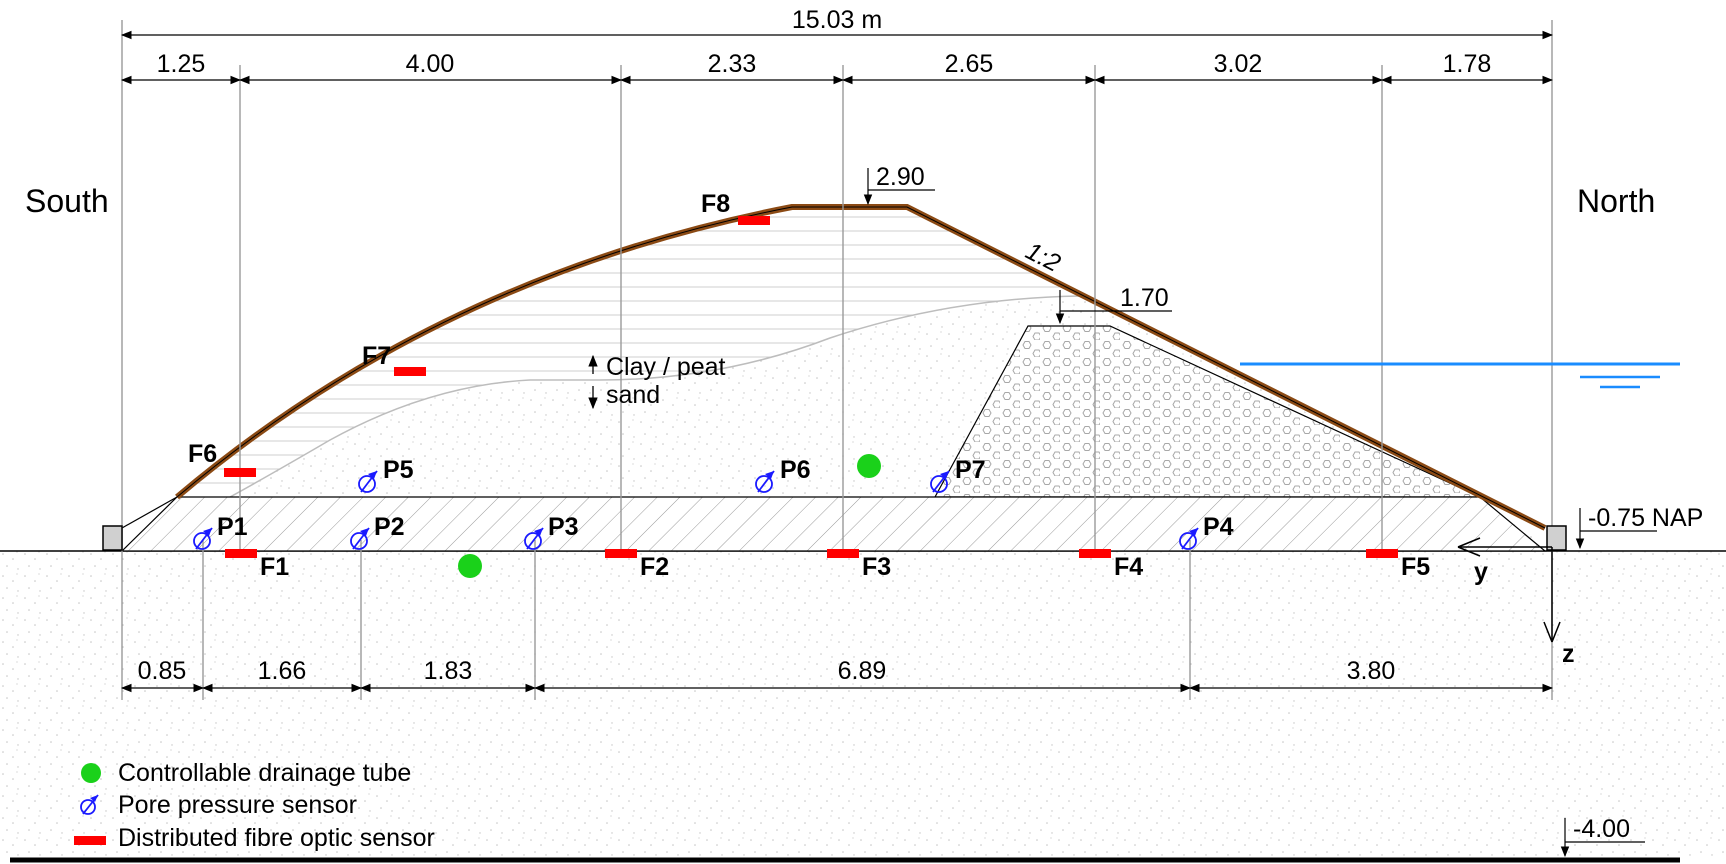  What do you see at coordinates (970, 470) in the screenshot?
I see `svg-text: P7` at bounding box center [970, 470].